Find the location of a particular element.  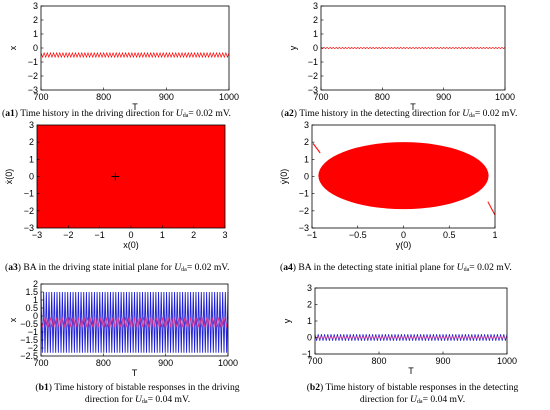

chart-a4-svg: −1 −0.5 0 0.5 1 −3 −2 −1 0 1 2 3 y(0) ẏ(0) is located at coordinates (388, 185).